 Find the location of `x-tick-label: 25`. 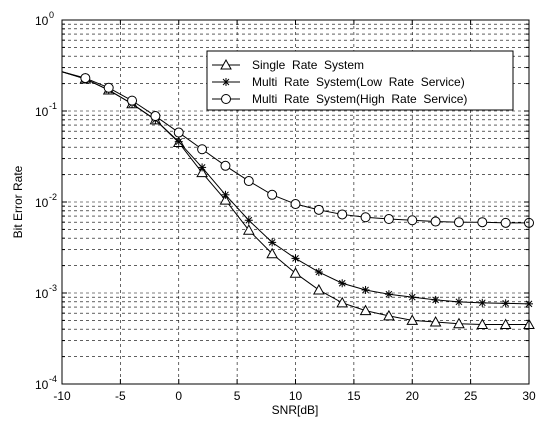

x-tick-label: 25 is located at coordinates (471, 396).